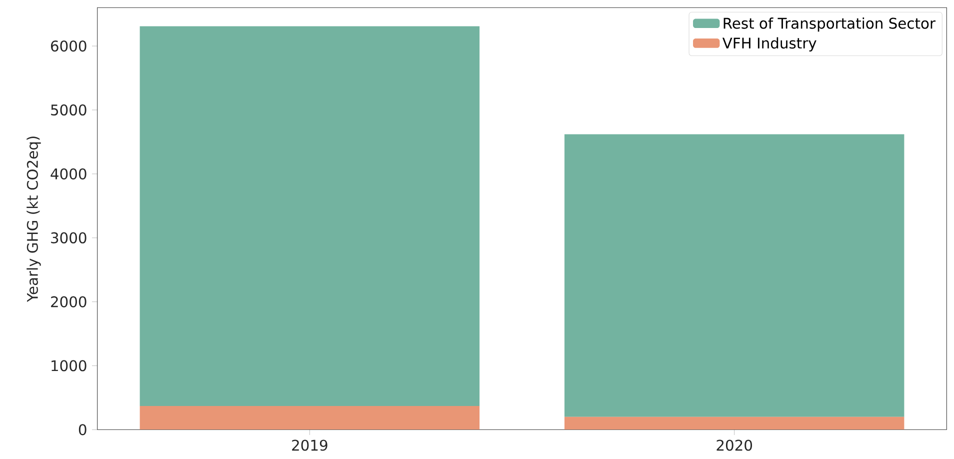 This screenshot has width=954, height=459. I want to click on y-tick-label: 4000, so click(68, 174).